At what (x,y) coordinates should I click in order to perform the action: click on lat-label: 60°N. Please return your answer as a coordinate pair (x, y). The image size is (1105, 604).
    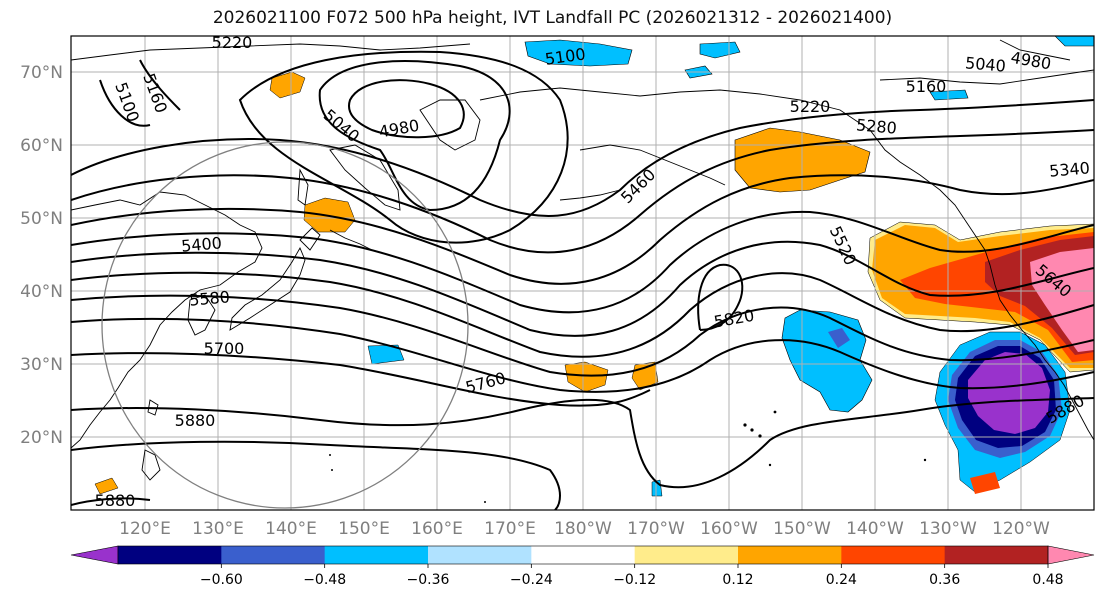
    Looking at the image, I should click on (41, 146).